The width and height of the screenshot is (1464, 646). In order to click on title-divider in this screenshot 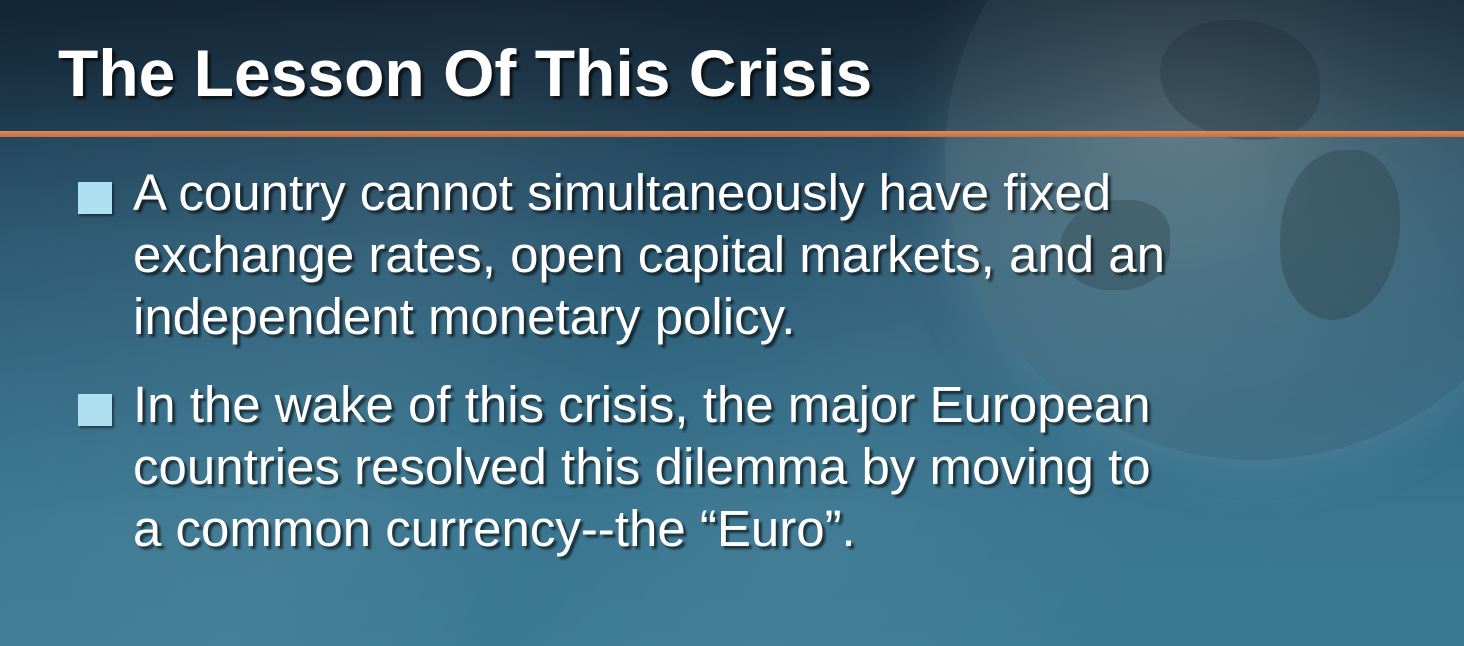, I will do `click(732, 134)`.